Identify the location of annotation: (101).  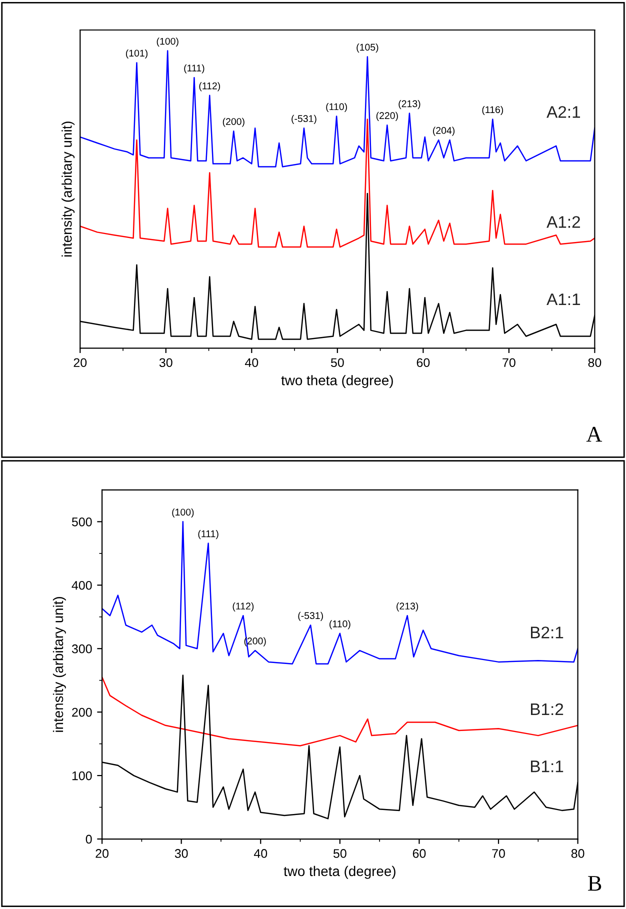
(137, 54).